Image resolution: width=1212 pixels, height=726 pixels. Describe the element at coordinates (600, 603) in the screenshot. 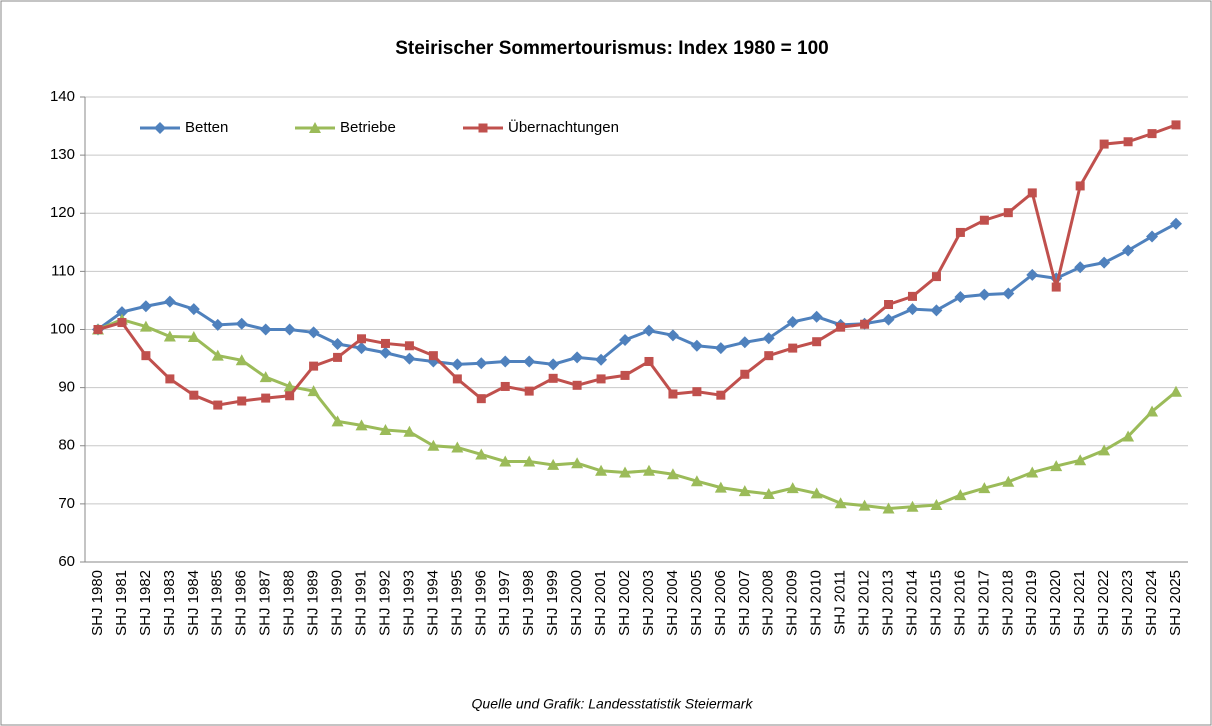

I see `x-tick-label: SHJ 2001` at that location.